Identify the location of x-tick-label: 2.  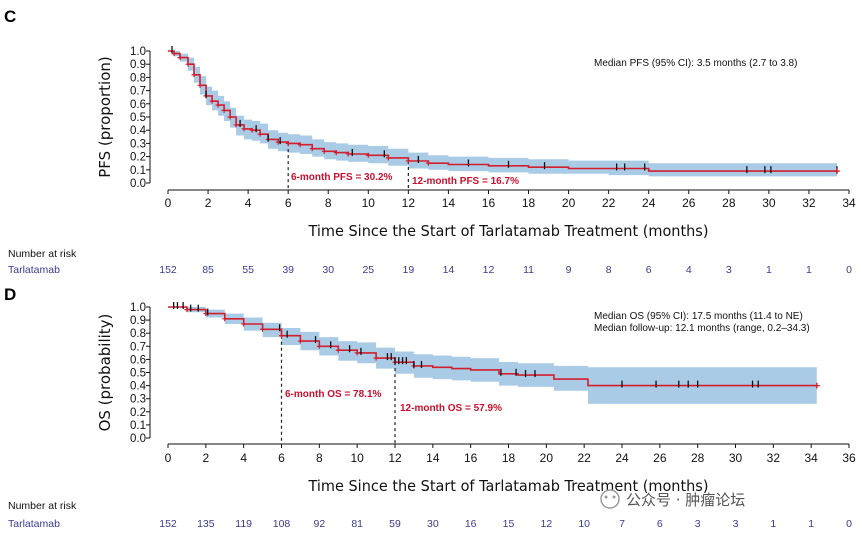
(205, 458).